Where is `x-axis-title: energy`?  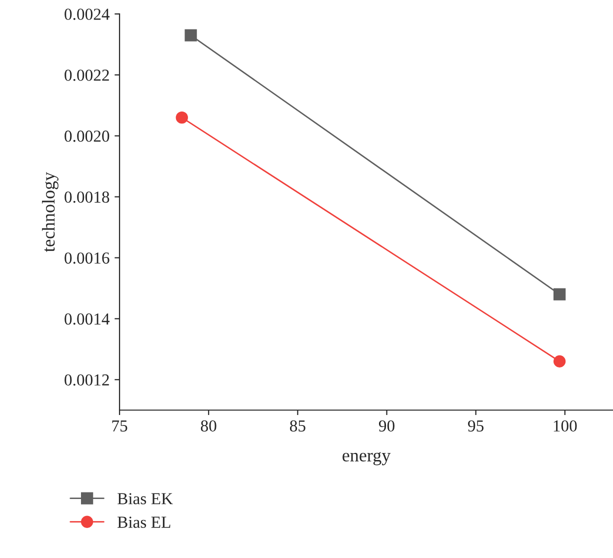
x-axis-title: energy is located at coordinates (366, 459).